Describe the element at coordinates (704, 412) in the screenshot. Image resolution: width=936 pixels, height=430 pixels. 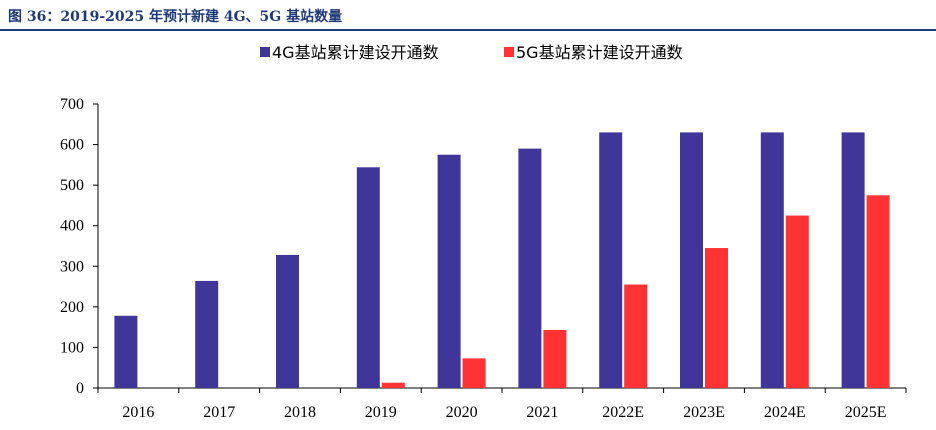
I see `x-tick-label: 2023E` at that location.